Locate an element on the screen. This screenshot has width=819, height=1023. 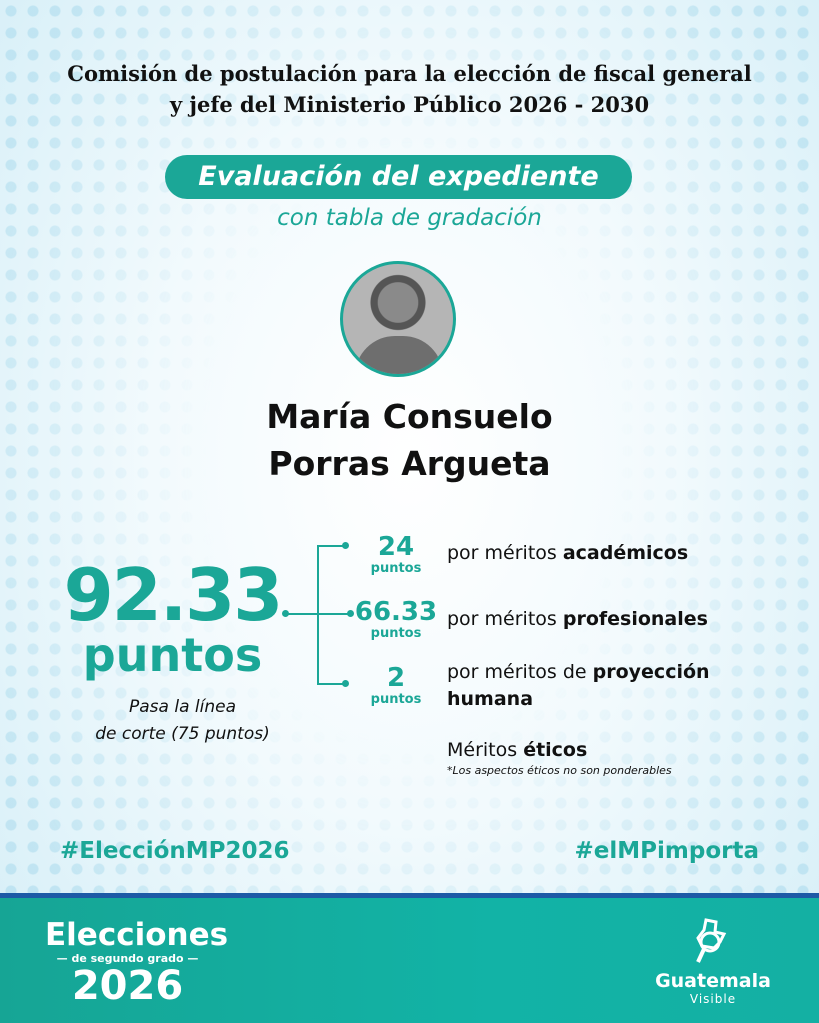
name-line: María Consuelo is located at coordinates (409, 416).